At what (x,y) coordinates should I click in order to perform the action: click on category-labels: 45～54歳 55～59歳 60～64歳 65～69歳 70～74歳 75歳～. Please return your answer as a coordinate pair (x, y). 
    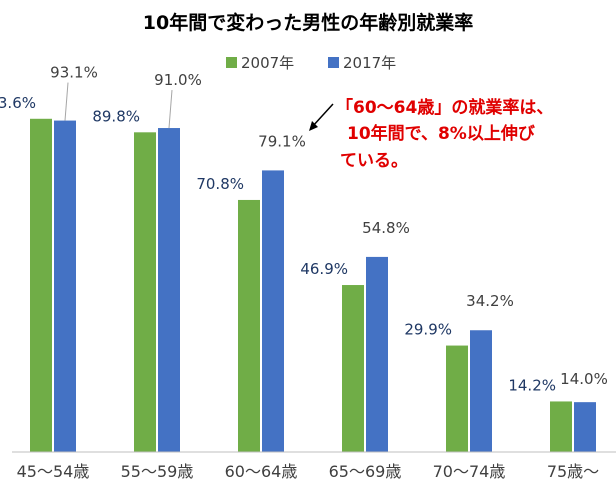
    Looking at the image, I should click on (308, 471).